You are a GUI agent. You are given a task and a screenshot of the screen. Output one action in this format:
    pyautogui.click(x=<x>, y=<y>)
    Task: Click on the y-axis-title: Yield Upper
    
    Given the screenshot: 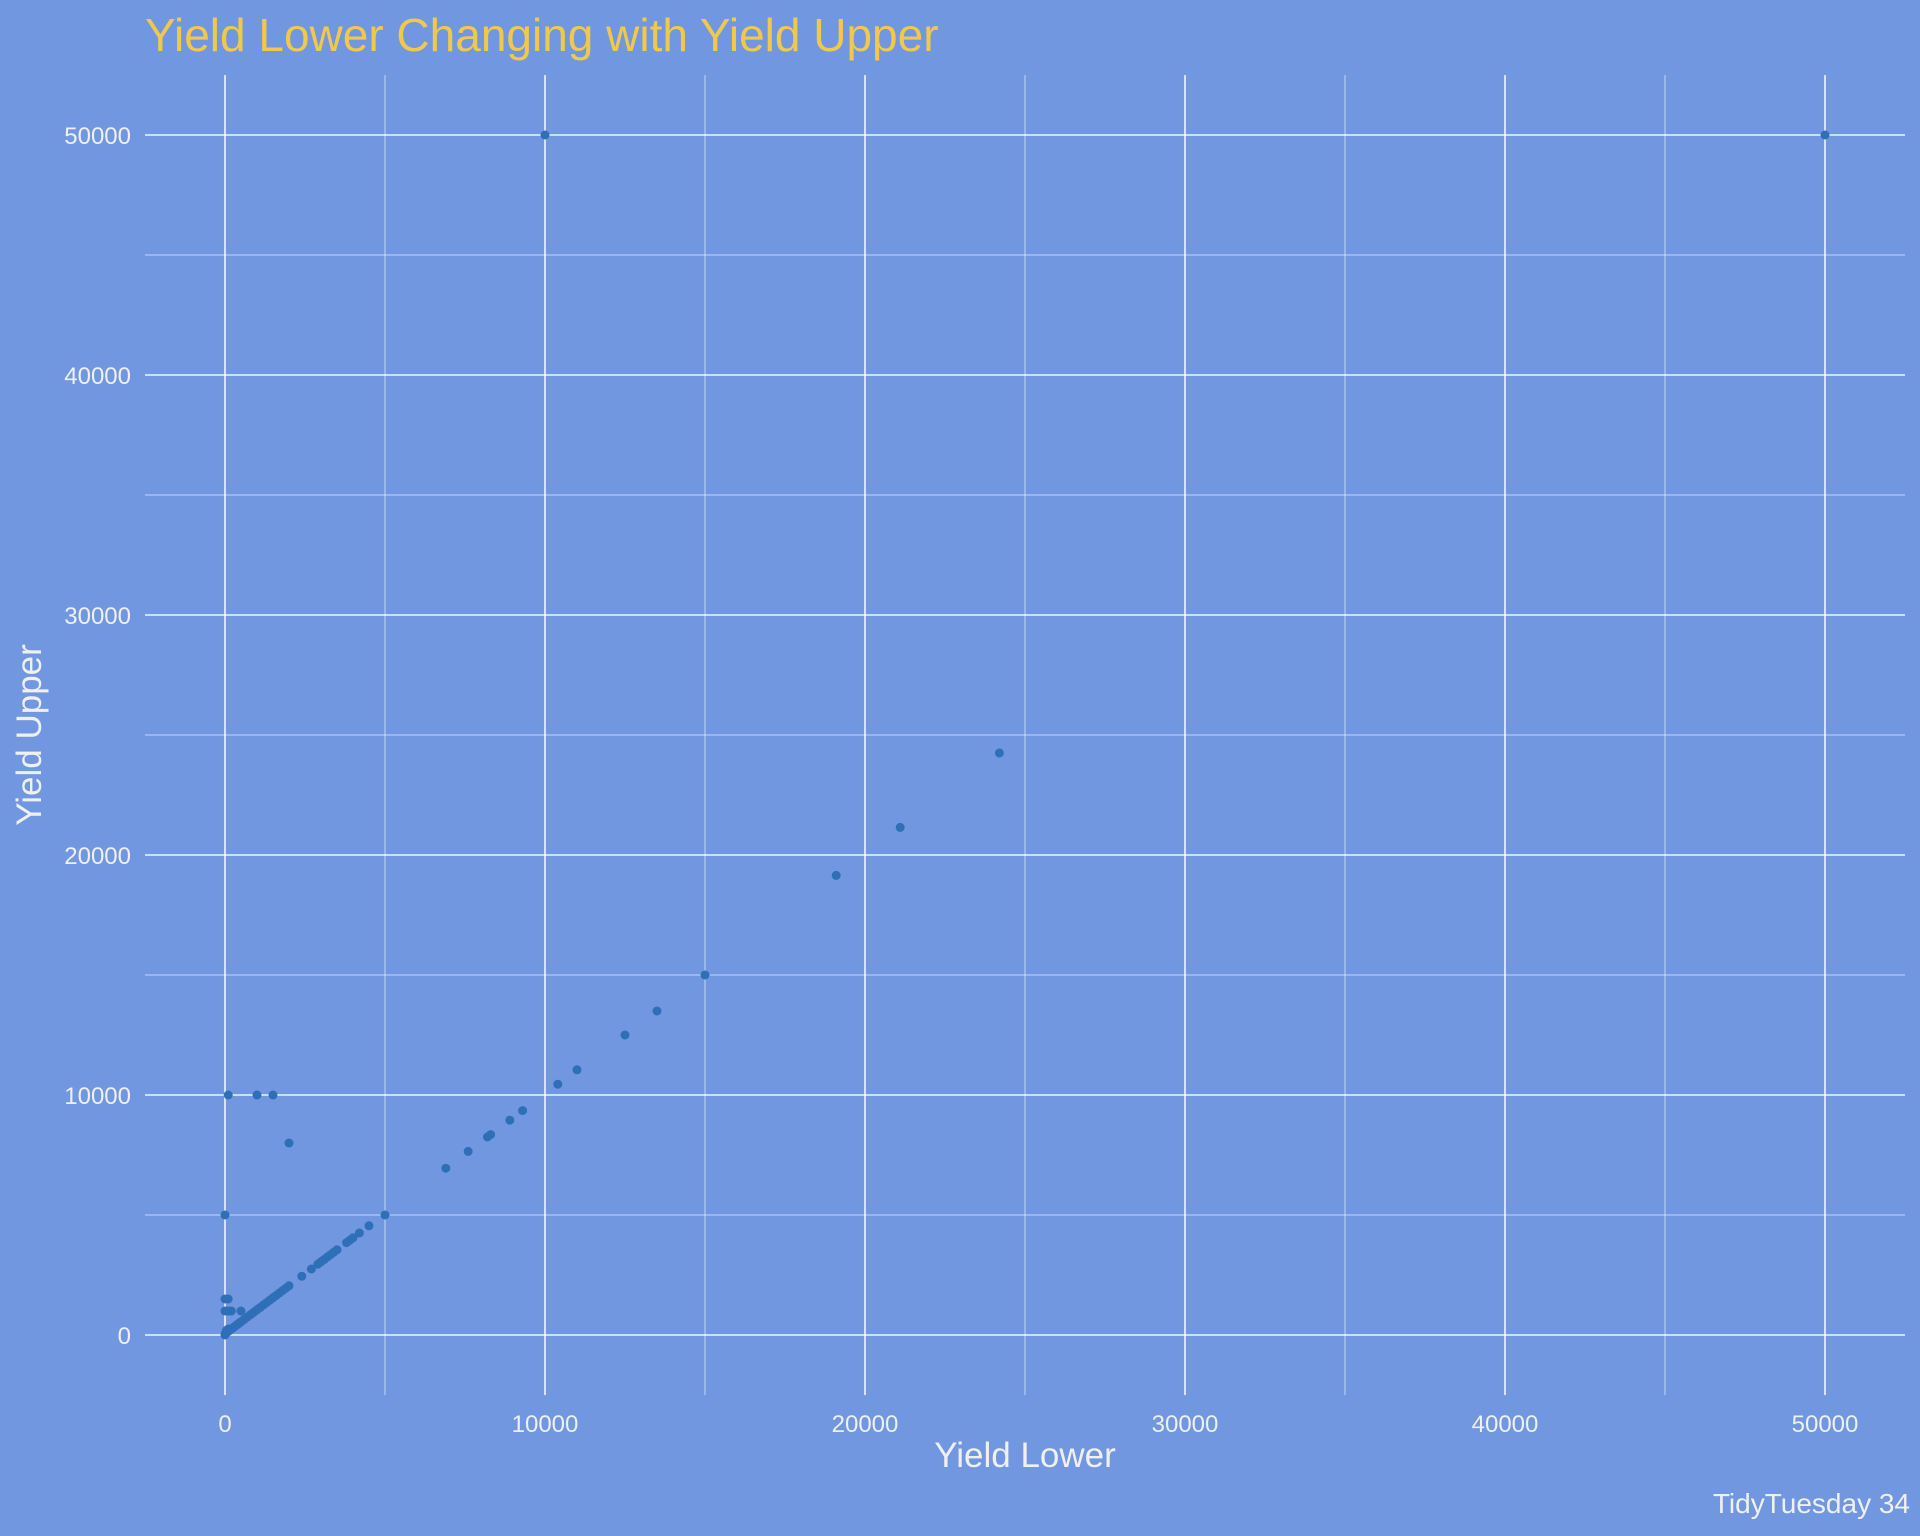 What is the action you would take?
    pyautogui.click(x=29, y=735)
    